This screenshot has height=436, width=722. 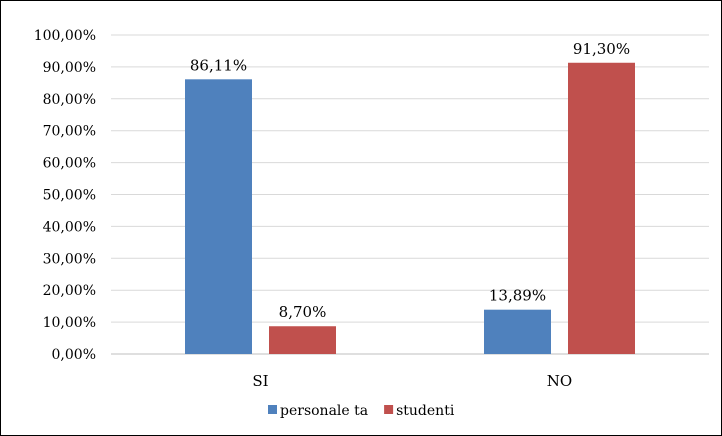 What do you see at coordinates (218, 217) in the screenshot?
I see `bar-personale-ta-si` at bounding box center [218, 217].